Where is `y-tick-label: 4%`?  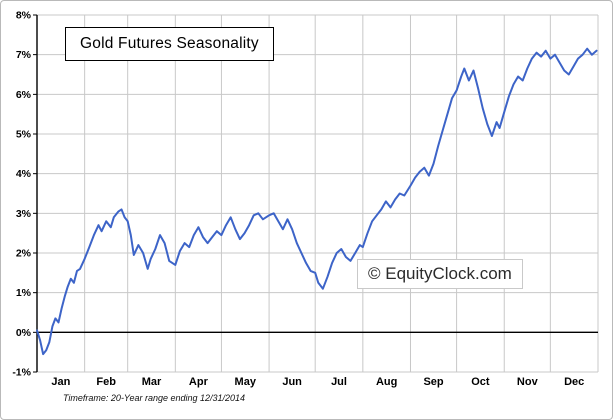
y-tick-label: 4% is located at coordinates (24, 174).